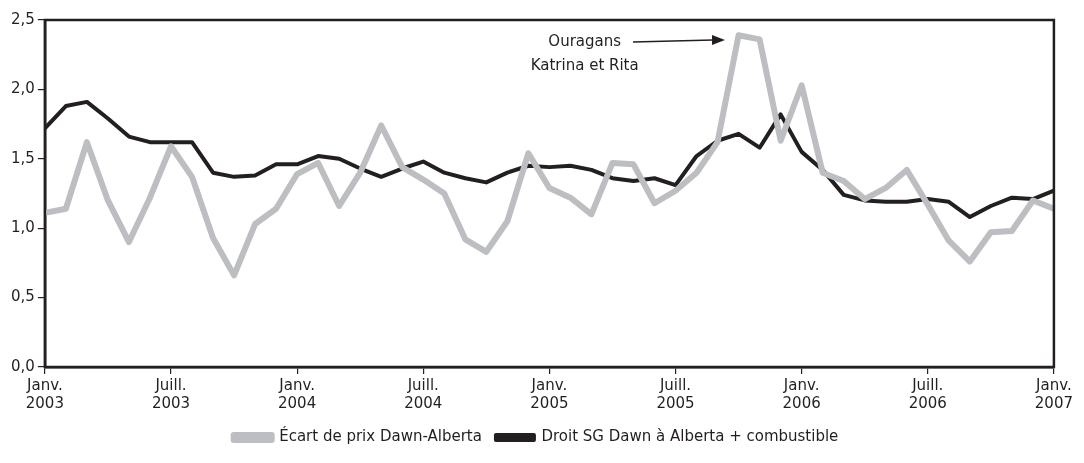 Image resolution: width=1084 pixels, height=463 pixels. I want to click on x-tick-label: Juill. 2005, so click(675, 393).